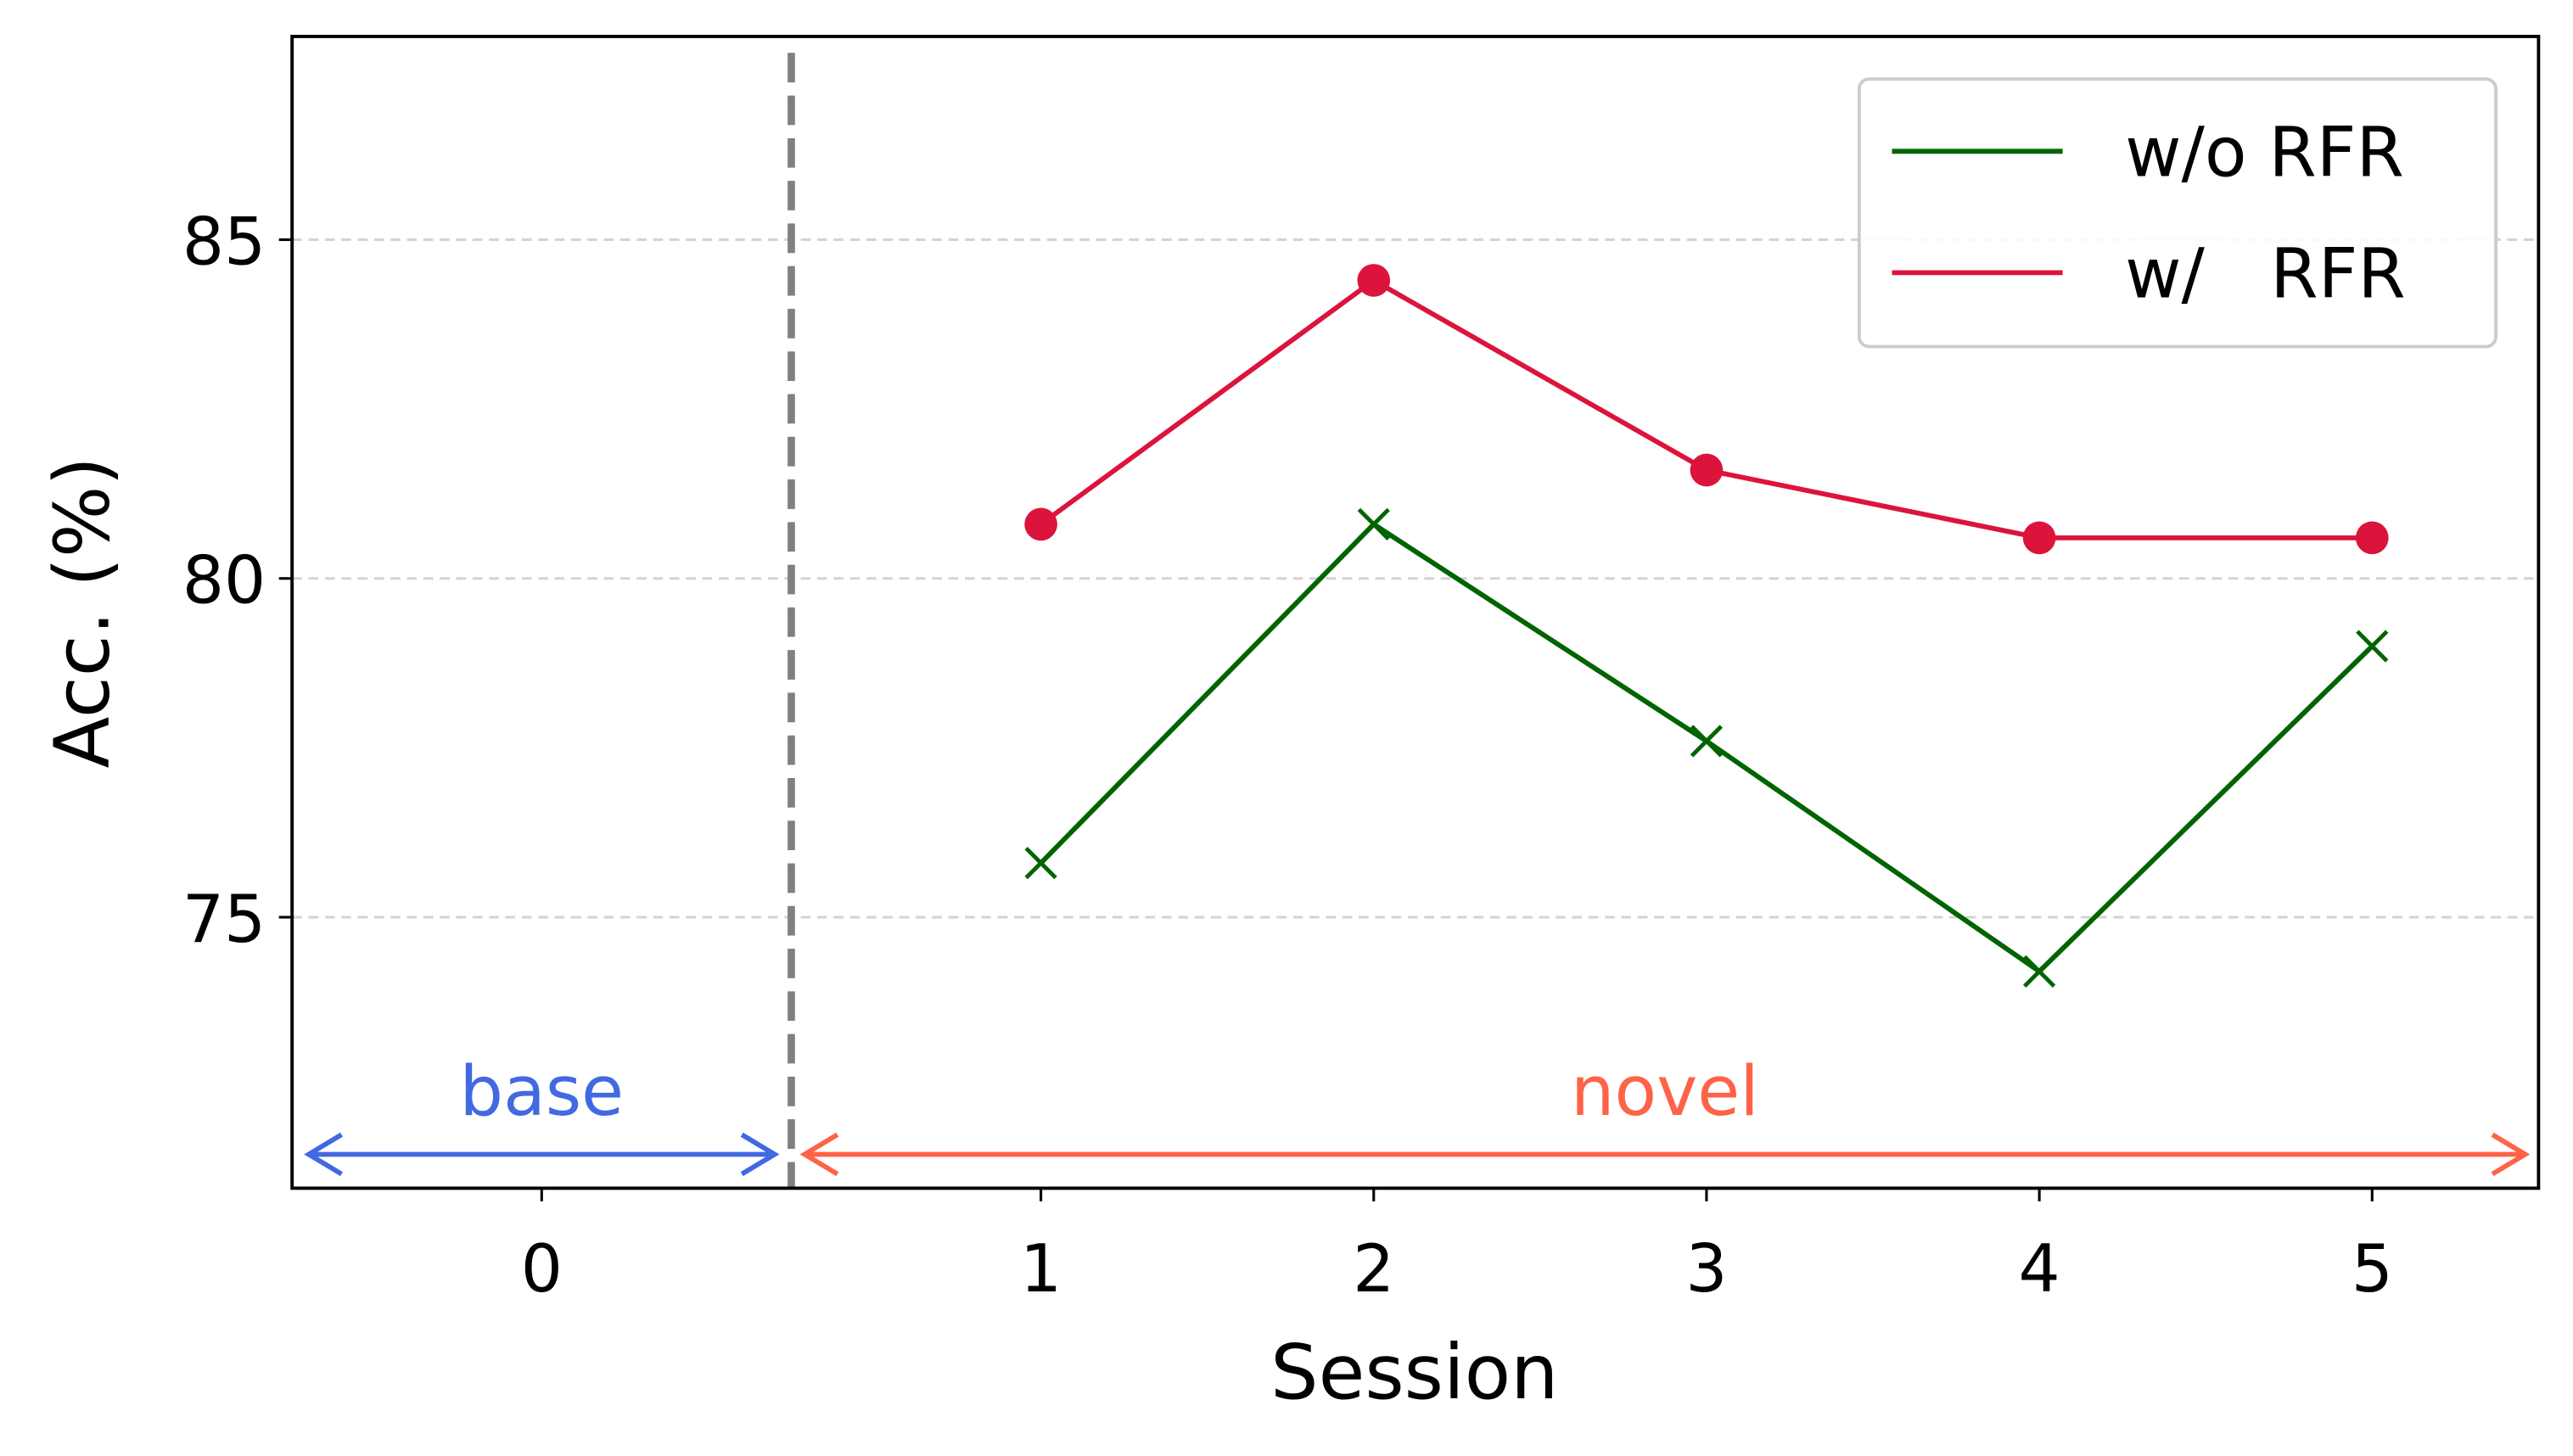 This screenshot has width=2573, height=1456. I want to click on x-axis-label: Session, so click(1414, 1372).